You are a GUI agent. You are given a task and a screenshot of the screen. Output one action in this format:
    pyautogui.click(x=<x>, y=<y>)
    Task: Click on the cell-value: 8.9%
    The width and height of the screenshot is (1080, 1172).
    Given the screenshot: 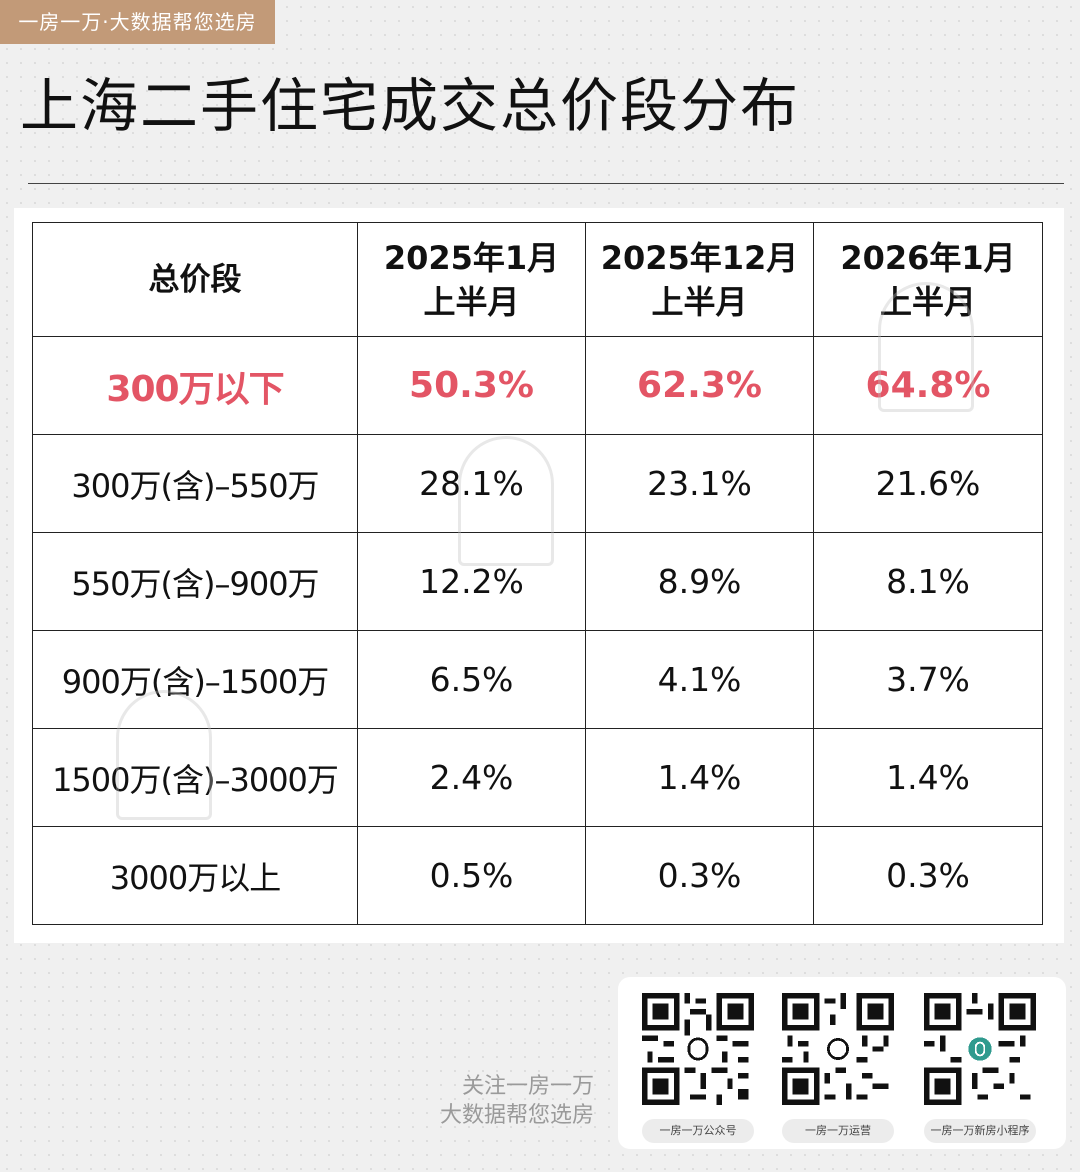 What is the action you would take?
    pyautogui.click(x=699, y=581)
    